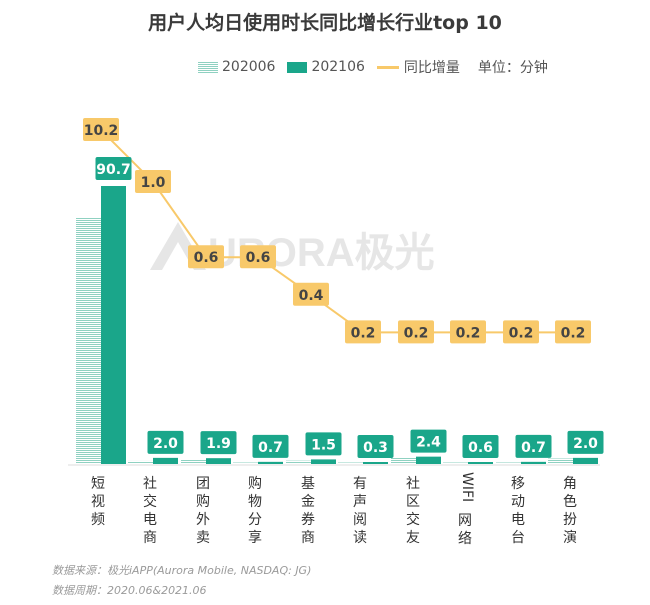 The height and width of the screenshot is (605, 650). I want to click on svg-text: 90.7, so click(113, 170).